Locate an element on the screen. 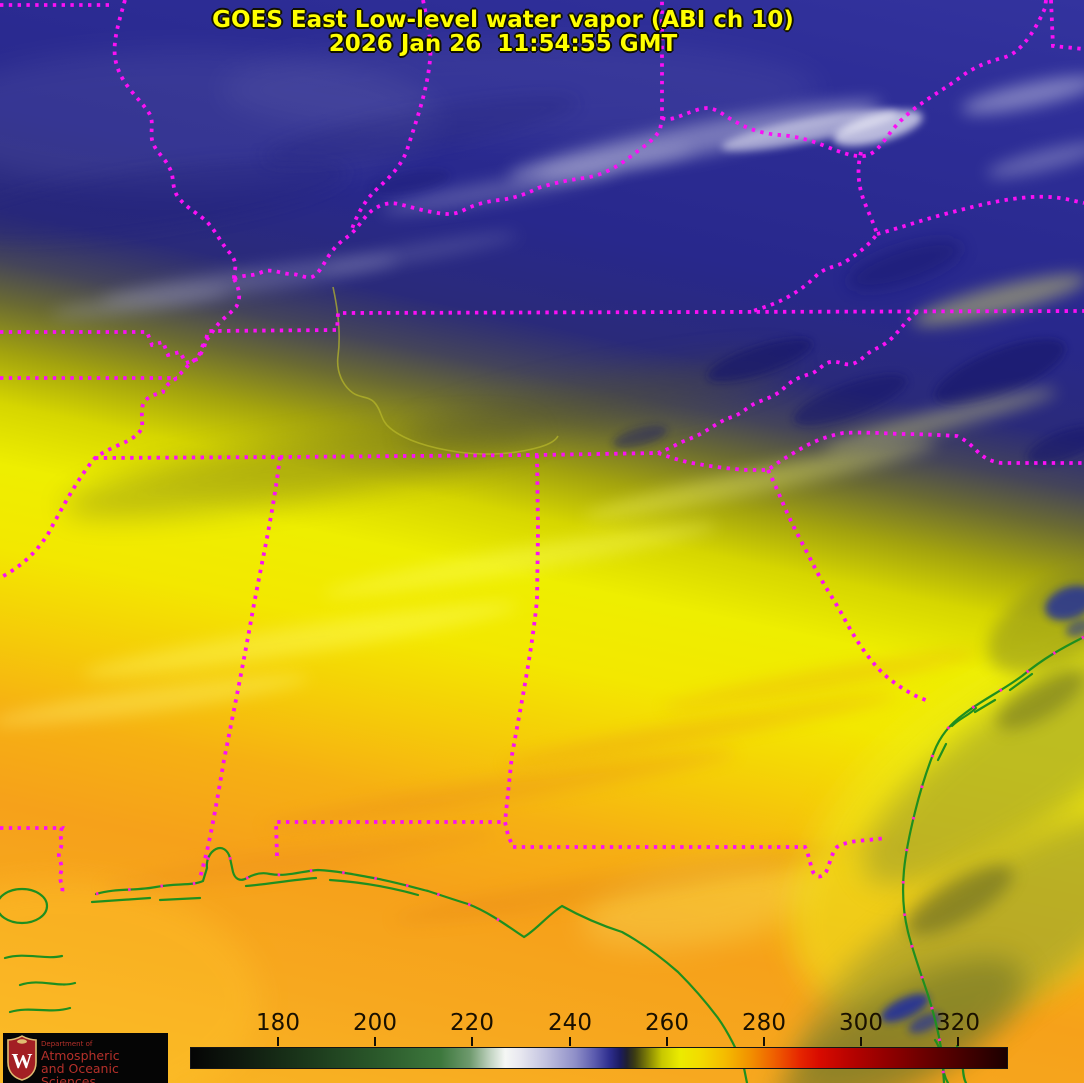 The image size is (1084, 1083). lake-pontchartrain-outline is located at coordinates (24, 906).